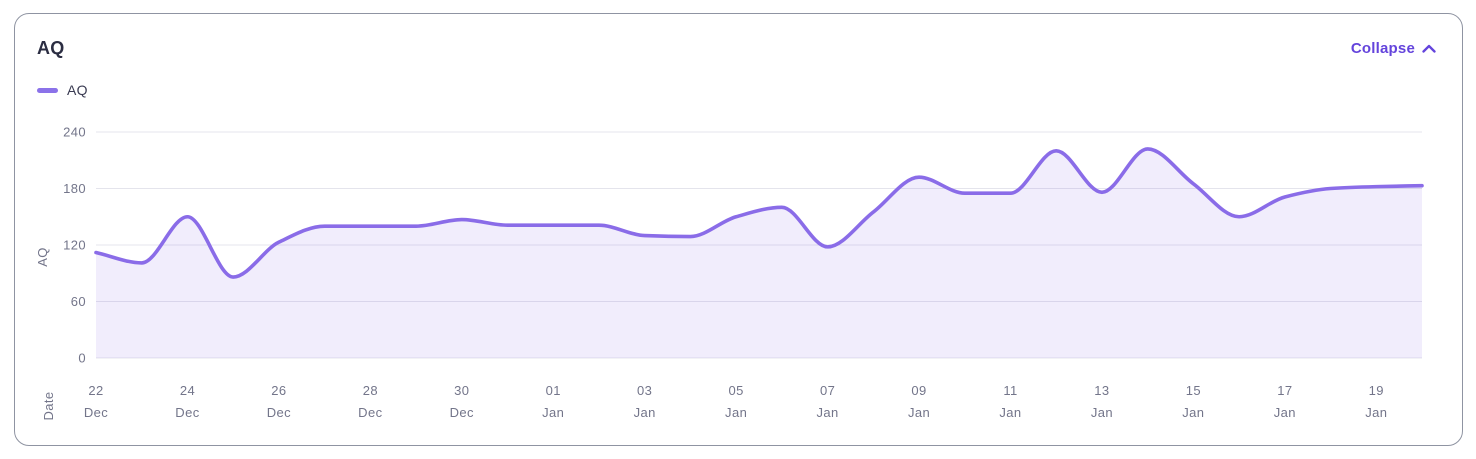 The height and width of the screenshot is (459, 1476). Describe the element at coordinates (82, 358) in the screenshot. I see `y-tick-label: 0` at that location.